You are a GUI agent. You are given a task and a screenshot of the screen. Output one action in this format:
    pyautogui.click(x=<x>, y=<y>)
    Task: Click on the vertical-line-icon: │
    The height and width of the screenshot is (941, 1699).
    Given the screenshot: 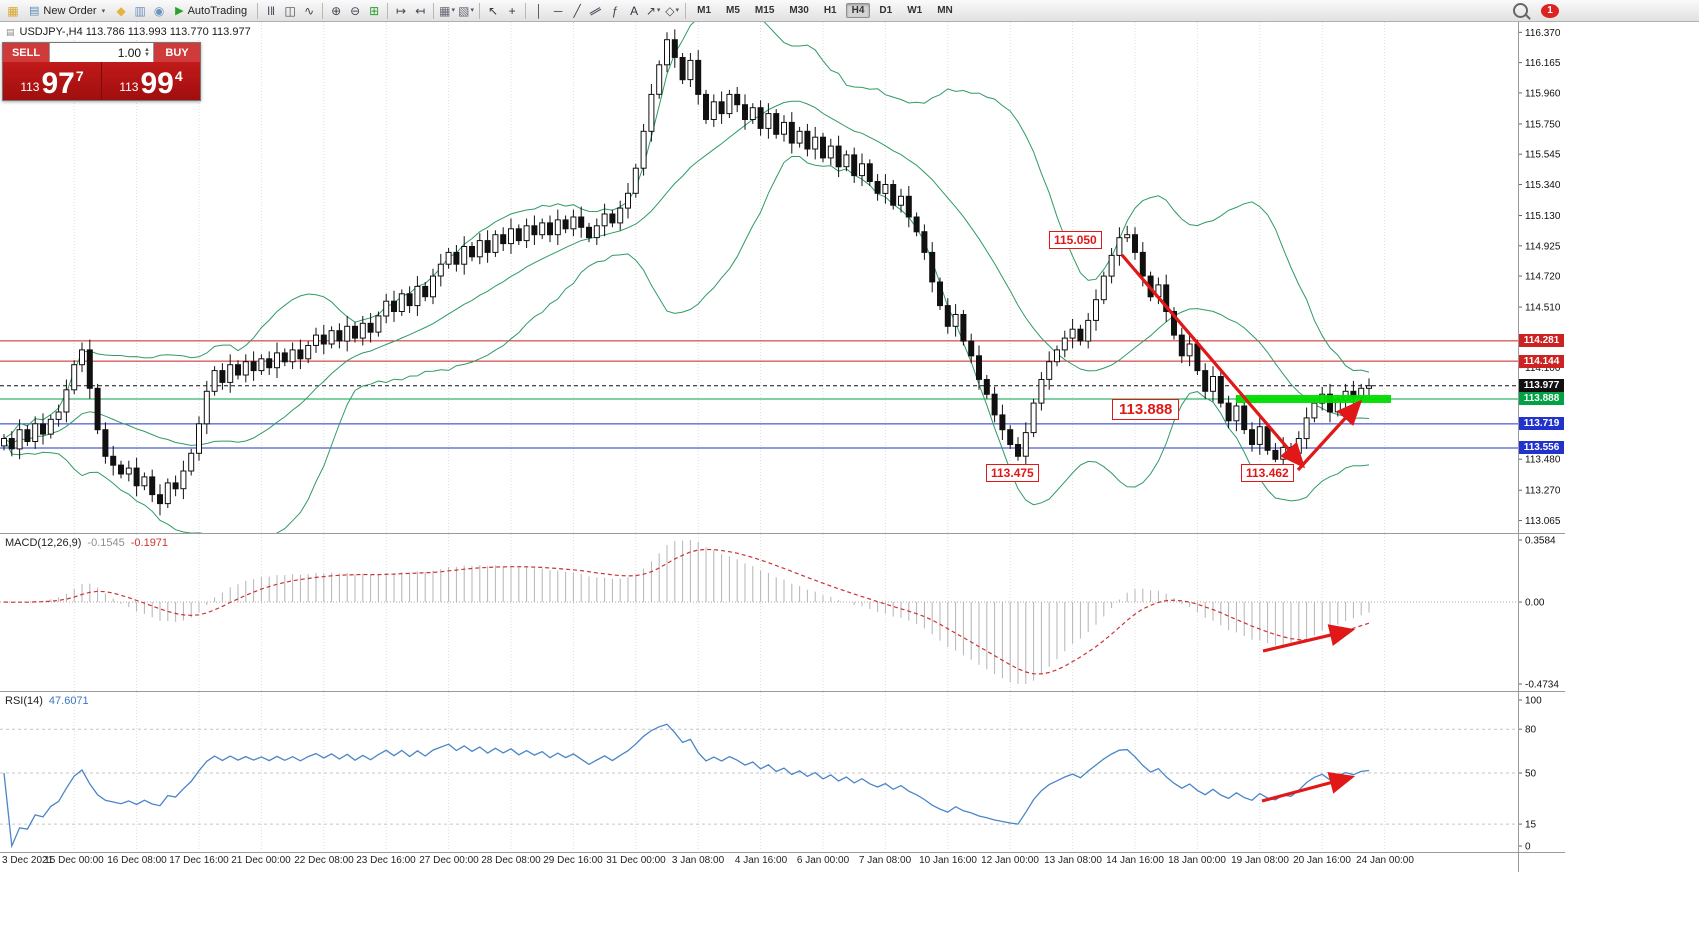 What is the action you would take?
    pyautogui.click(x=539, y=10)
    